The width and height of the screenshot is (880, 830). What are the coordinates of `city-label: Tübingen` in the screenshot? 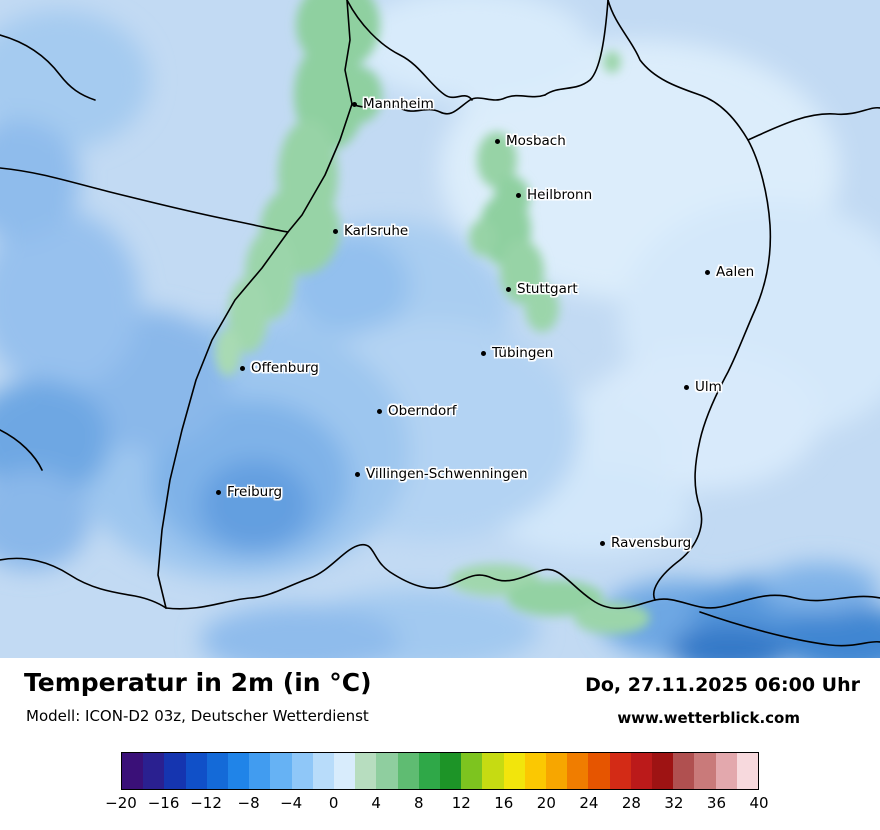 It's located at (523, 353).